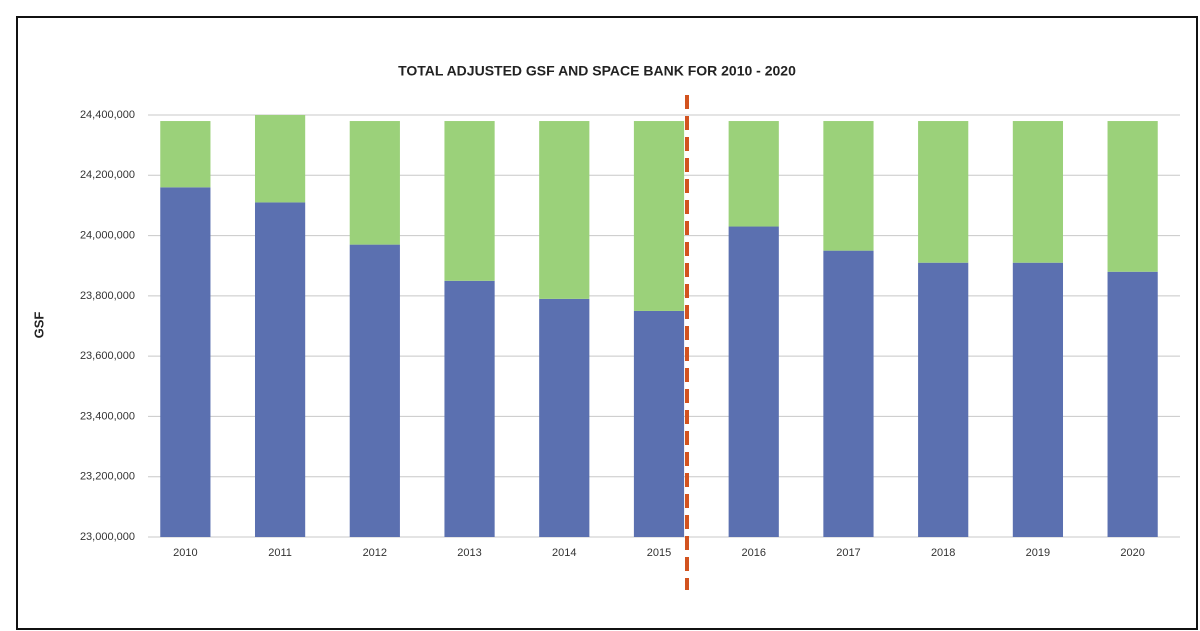 Image resolution: width=1200 pixels, height=631 pixels. I want to click on y-tick-label: 24,200,000, so click(107, 175).